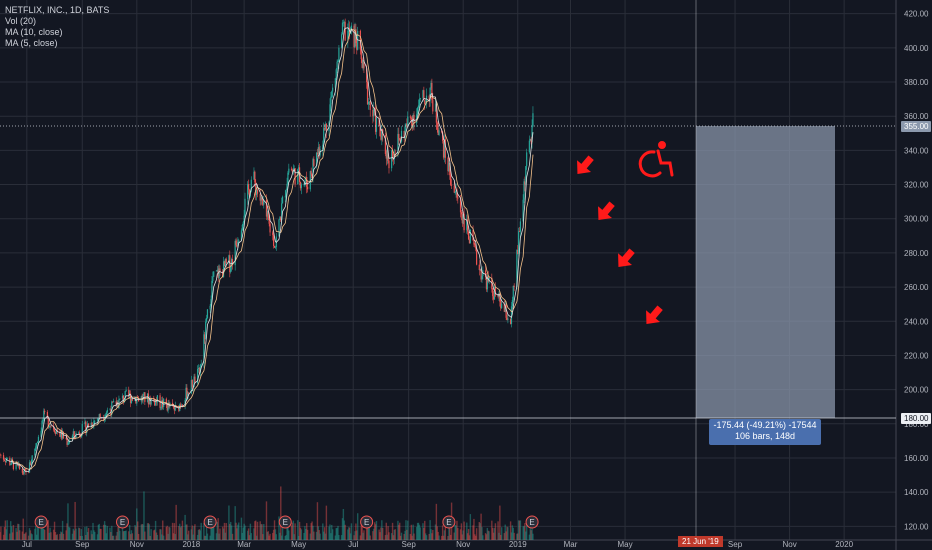 This screenshot has width=932, height=550. What do you see at coordinates (765, 272) in the screenshot?
I see `measure-range-box` at bounding box center [765, 272].